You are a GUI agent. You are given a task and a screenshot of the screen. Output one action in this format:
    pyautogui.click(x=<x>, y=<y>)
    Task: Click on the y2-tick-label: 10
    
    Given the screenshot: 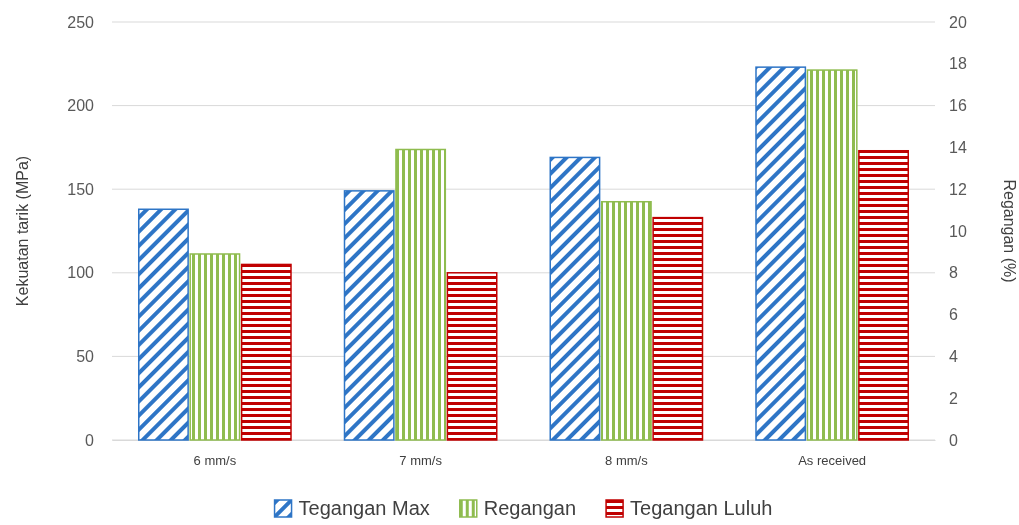 What is the action you would take?
    pyautogui.click(x=958, y=231)
    